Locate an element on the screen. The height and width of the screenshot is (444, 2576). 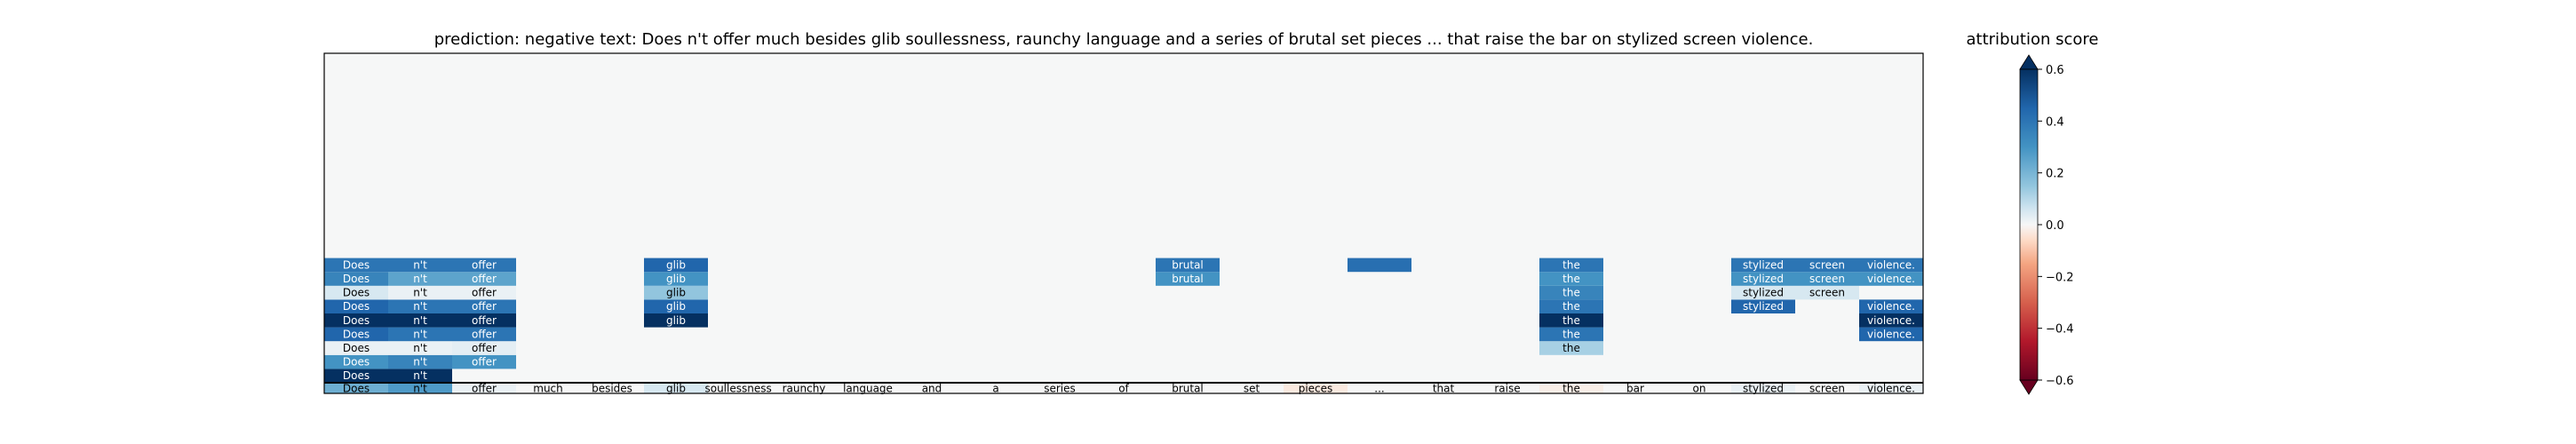
token-label: besides is located at coordinates (612, 389).